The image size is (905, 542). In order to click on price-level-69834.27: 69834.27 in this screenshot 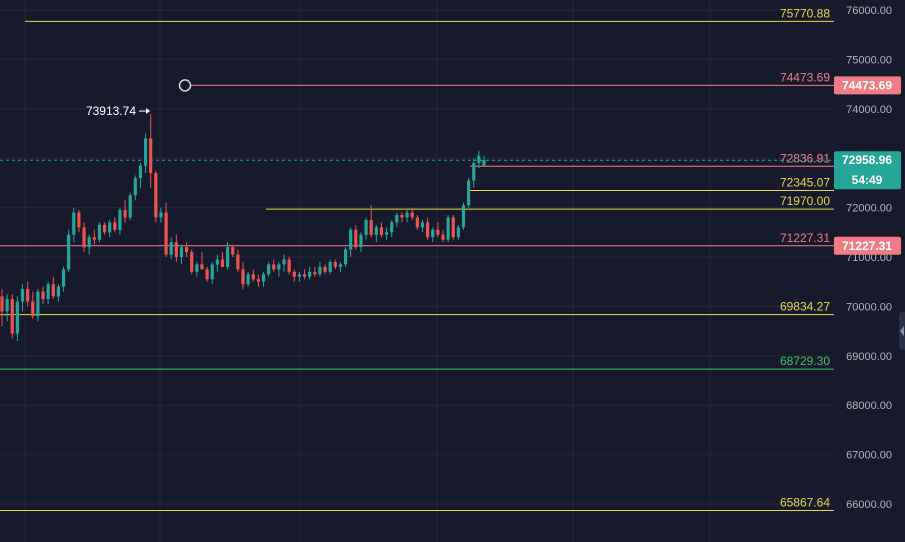, I will do `click(417, 308)`.